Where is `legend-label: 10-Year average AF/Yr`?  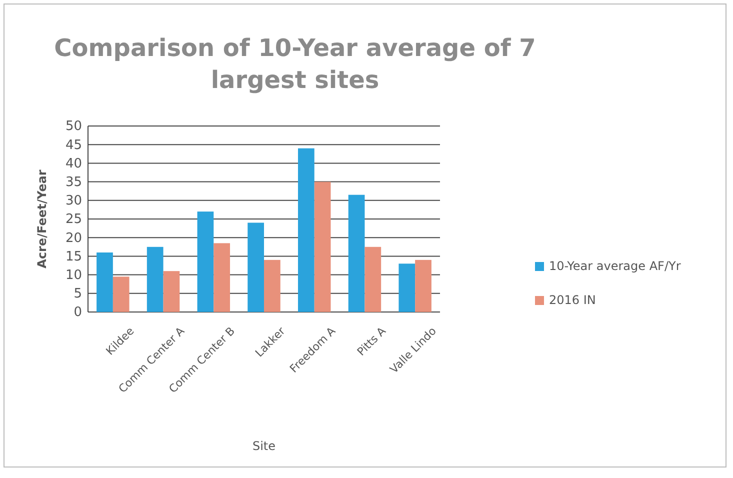 legend-label: 10-Year average AF/Yr is located at coordinates (615, 266).